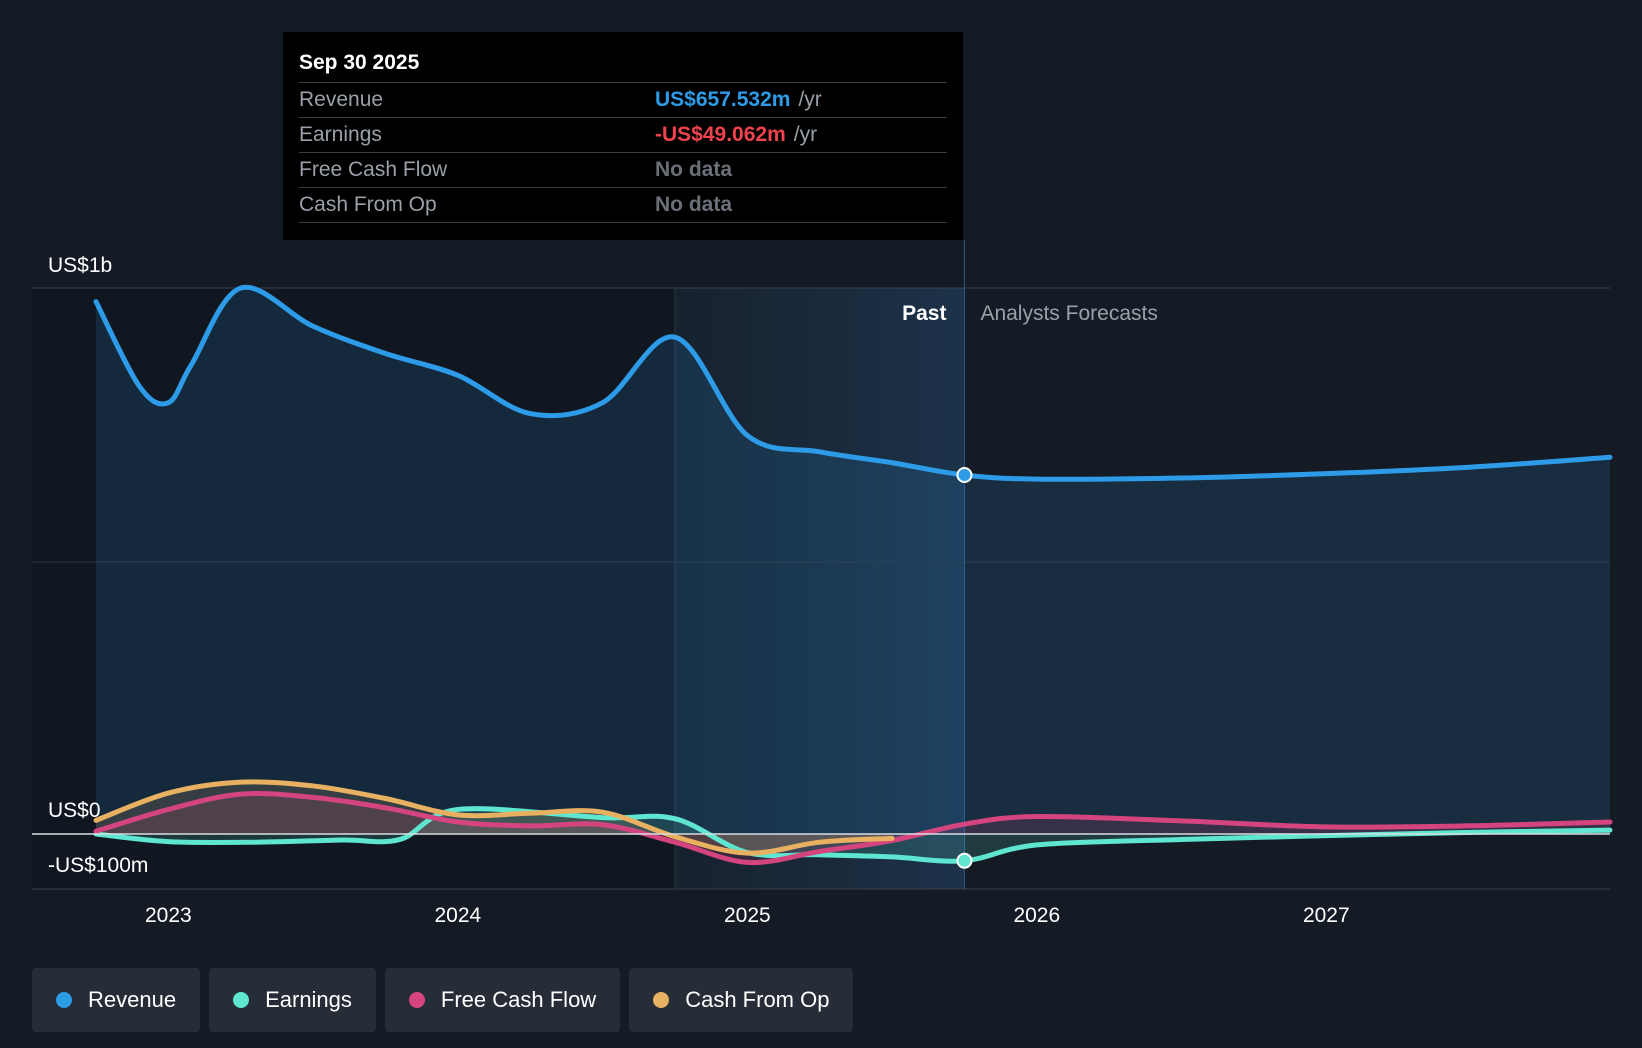 The image size is (1642, 1048). Describe the element at coordinates (457, 915) in the screenshot. I see `x-tick-label: 2024` at that location.